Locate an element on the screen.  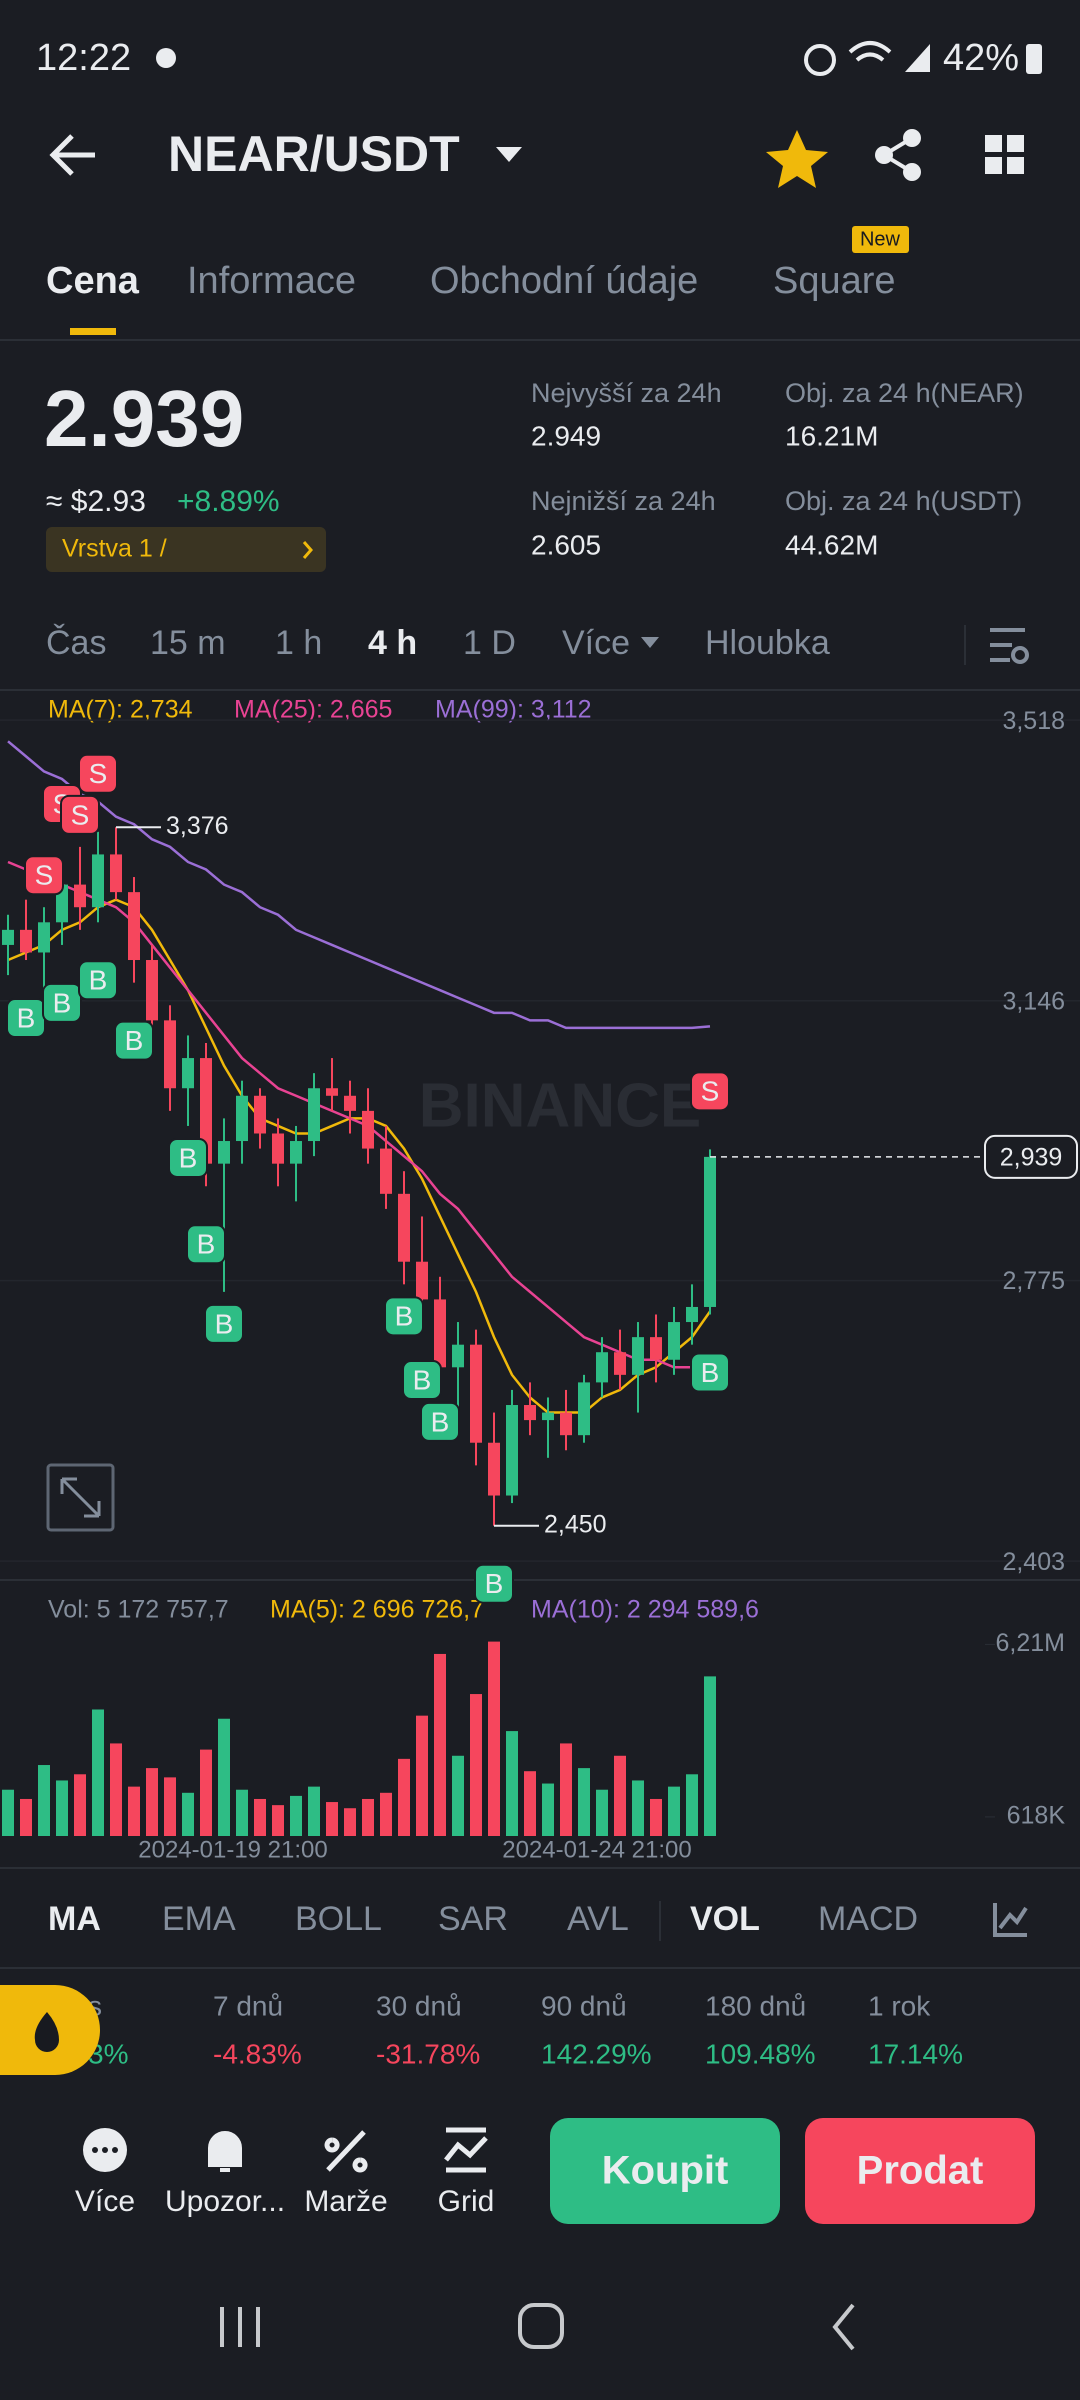
margin-icon is located at coordinates (346, 2151).